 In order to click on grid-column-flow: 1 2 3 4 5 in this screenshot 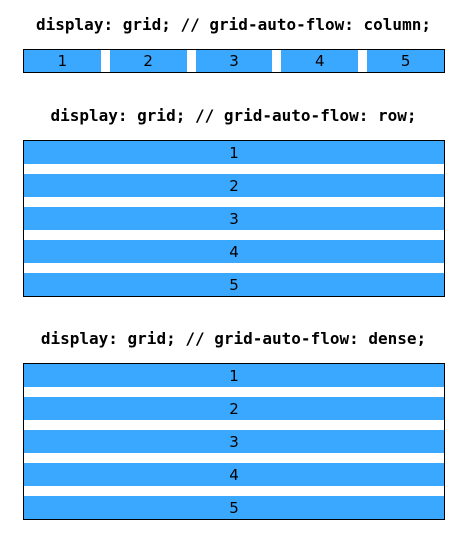, I will do `click(234, 61)`.